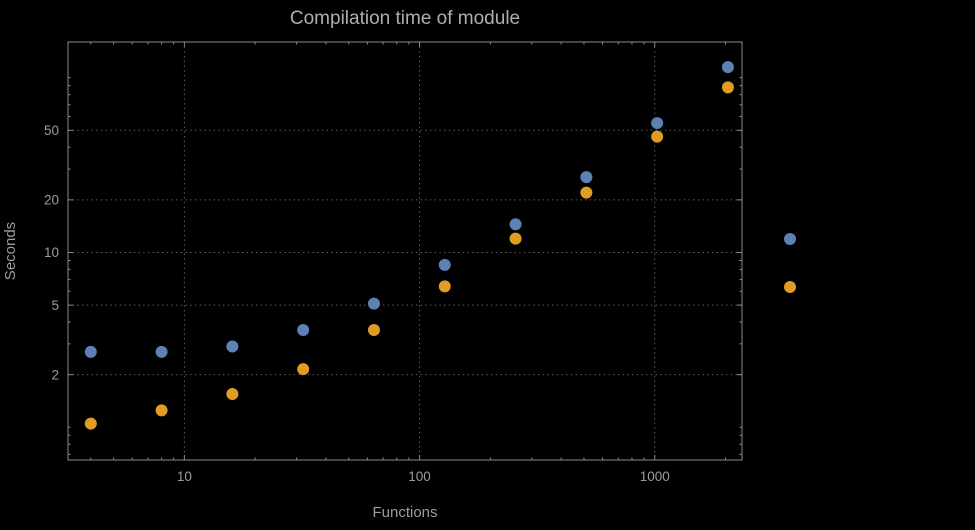  What do you see at coordinates (790, 263) in the screenshot?
I see `legend-markers` at bounding box center [790, 263].